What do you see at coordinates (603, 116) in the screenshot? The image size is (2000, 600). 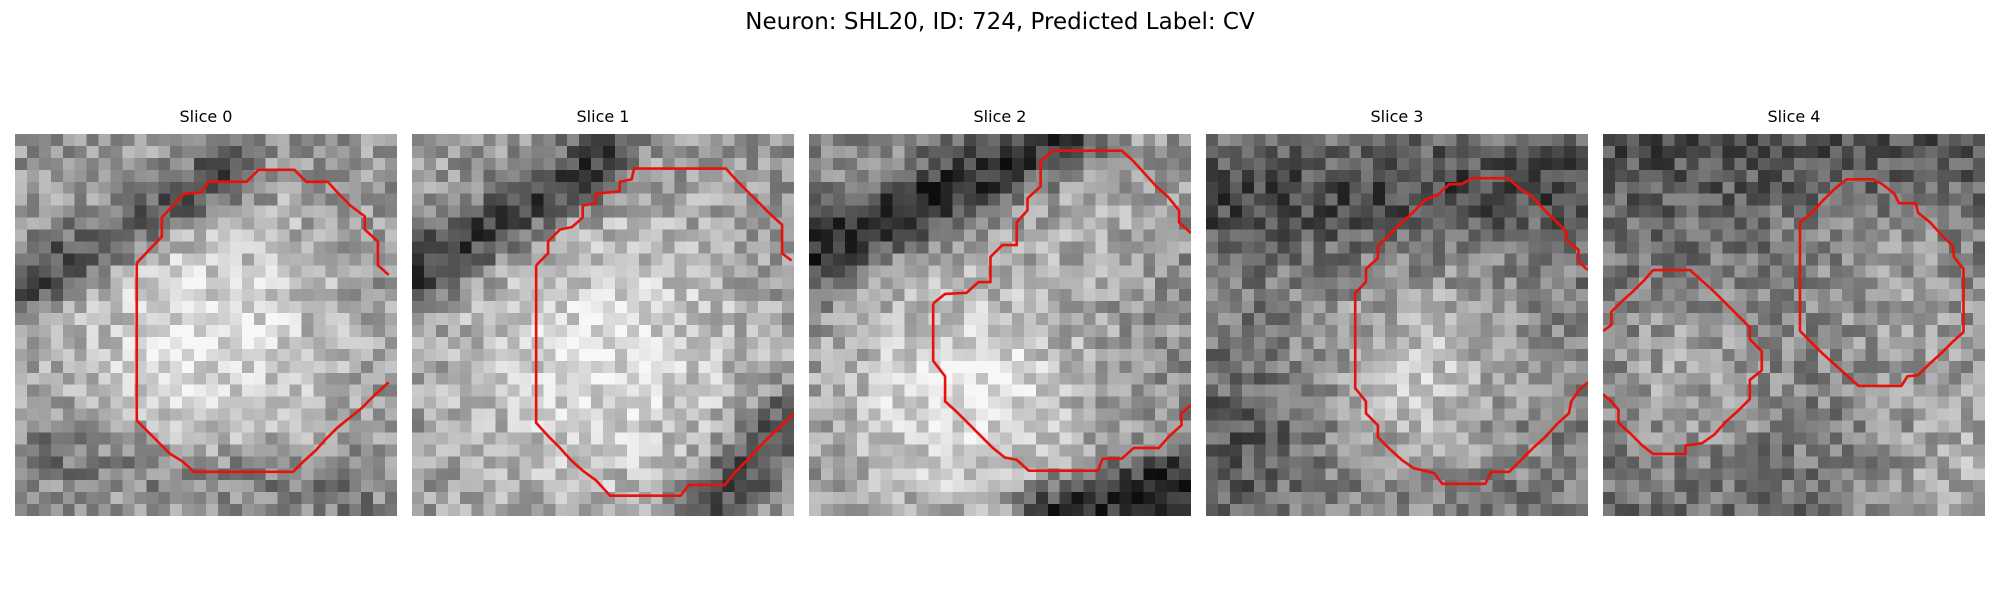 I see `slice-title-1: Slice 1` at bounding box center [603, 116].